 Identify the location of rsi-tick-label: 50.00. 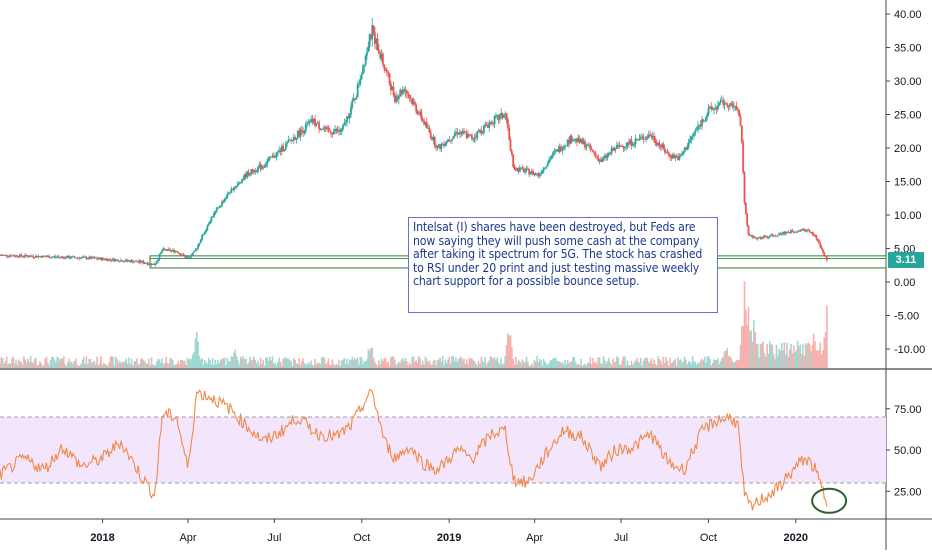
(908, 451).